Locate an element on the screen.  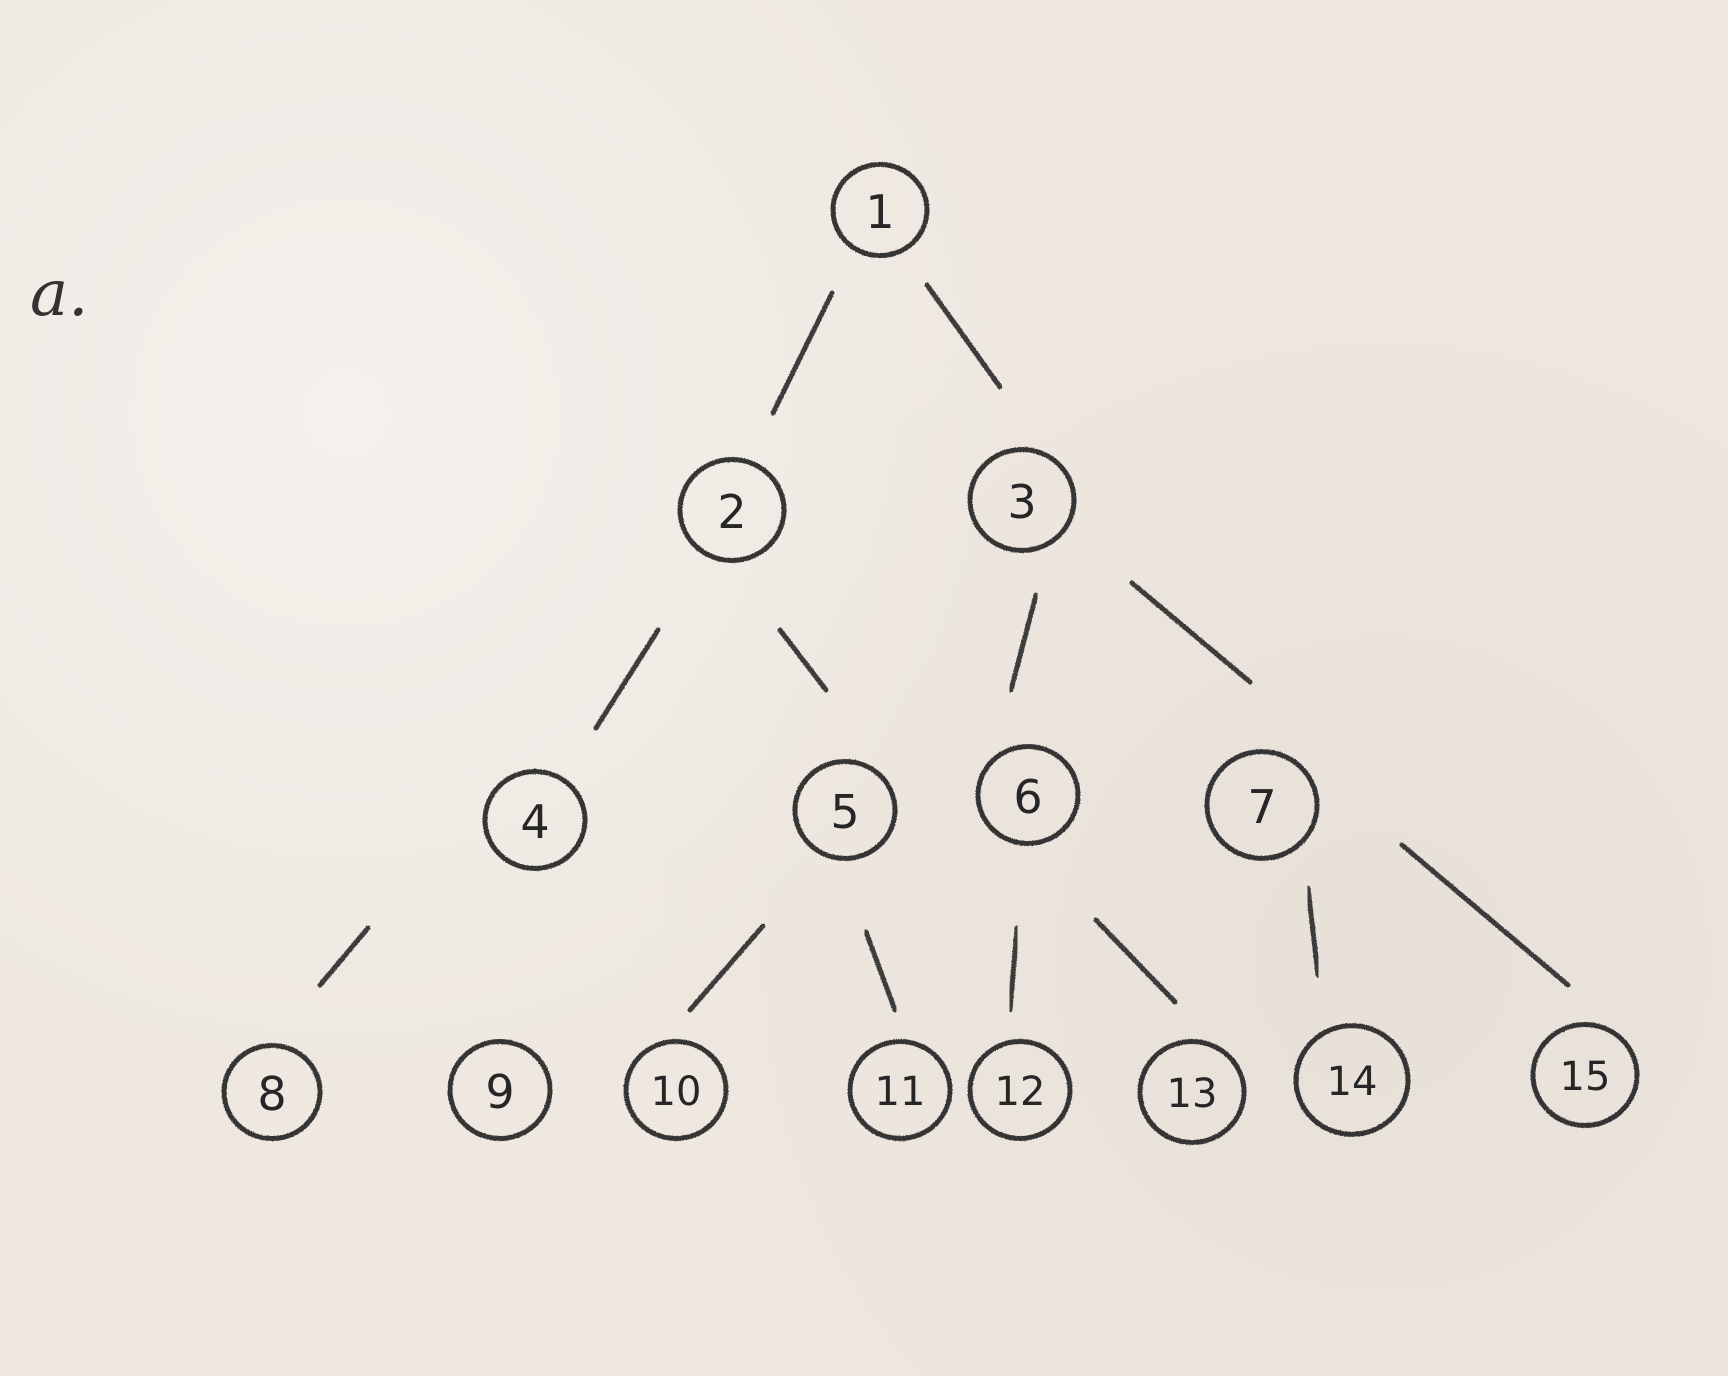
node-label: 7 is located at coordinates (1261, 807).